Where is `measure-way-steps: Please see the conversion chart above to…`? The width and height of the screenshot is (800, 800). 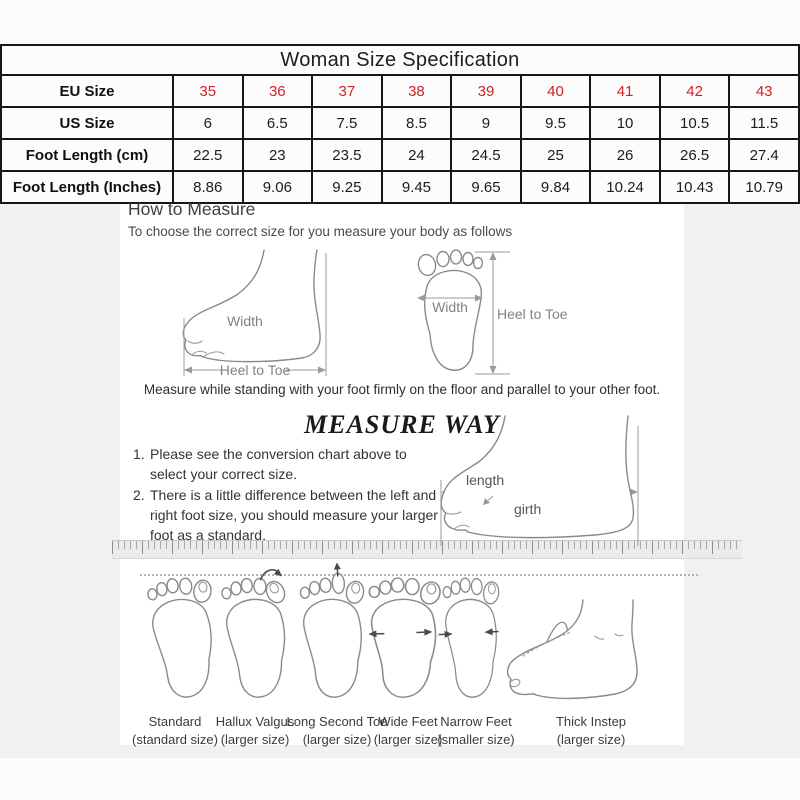
measure-way-steps: Please see the conversion chart above to… is located at coordinates (289, 494).